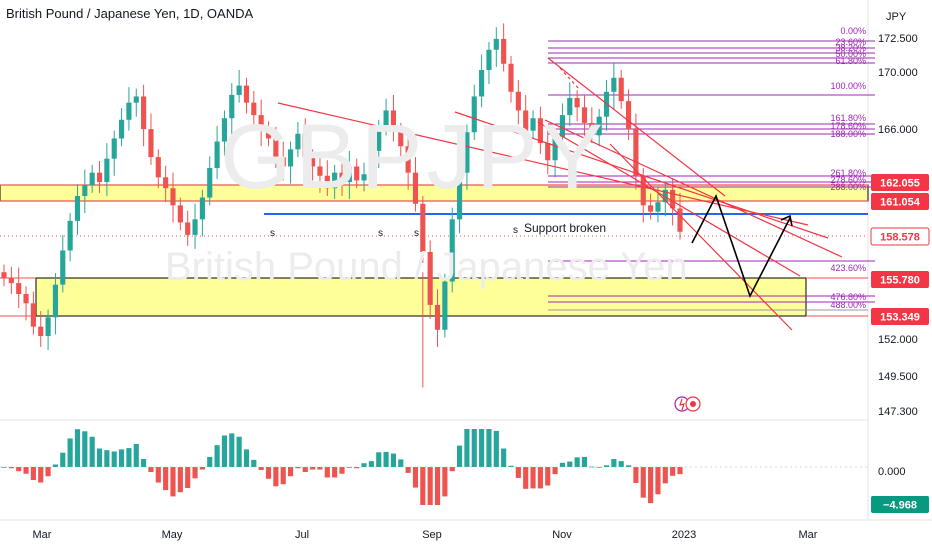 This screenshot has width=932, height=550. What do you see at coordinates (130, 13) in the screenshot?
I see `chart-title: British Pound / Japanese Yen, 1D, OANDA` at bounding box center [130, 13].